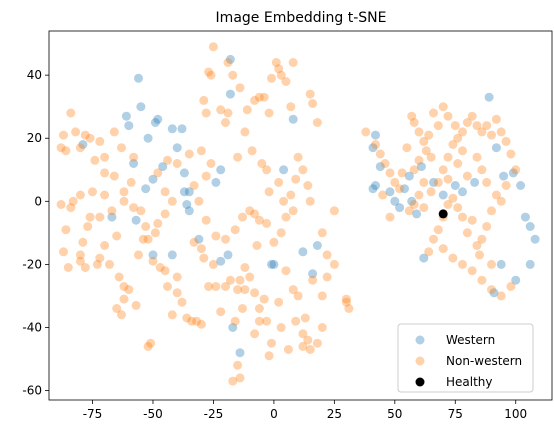 The image size is (554, 435). Describe the element at coordinates (274, 414) in the screenshot. I see `x-tick-label: 0` at that location.